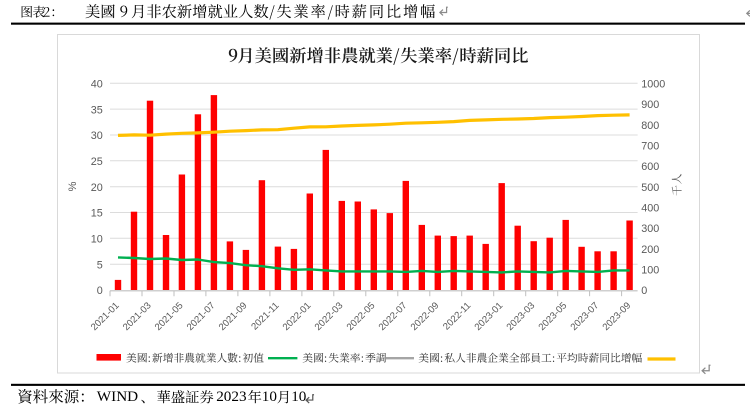  What do you see at coordinates (650, 250) in the screenshot?
I see `svg-text: 200` at bounding box center [650, 250].